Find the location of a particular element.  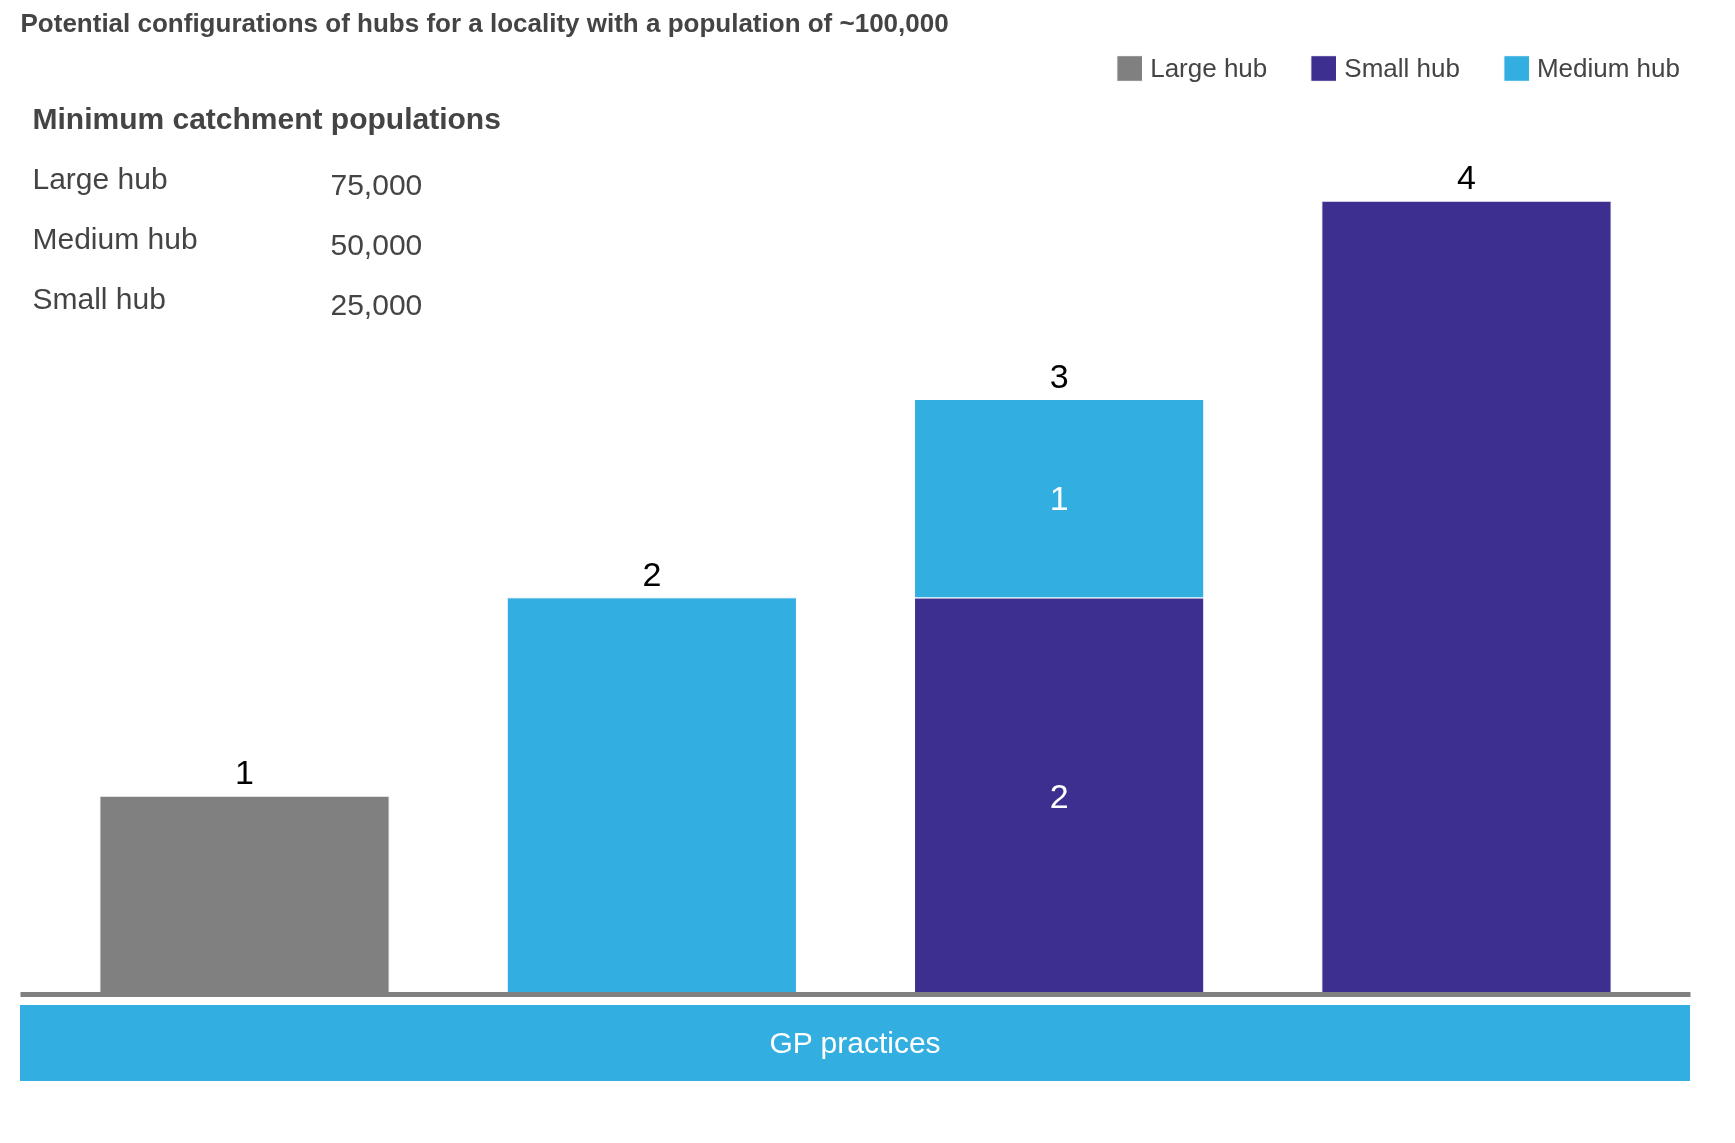

data-label: 1 is located at coordinates (1059, 498).